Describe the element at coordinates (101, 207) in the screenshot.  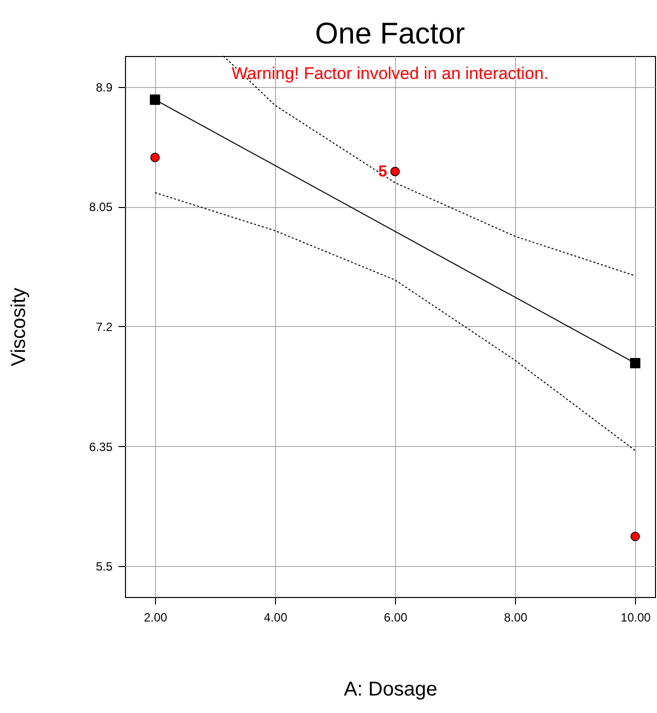
I see `y-tick-label: 8.05` at that location.